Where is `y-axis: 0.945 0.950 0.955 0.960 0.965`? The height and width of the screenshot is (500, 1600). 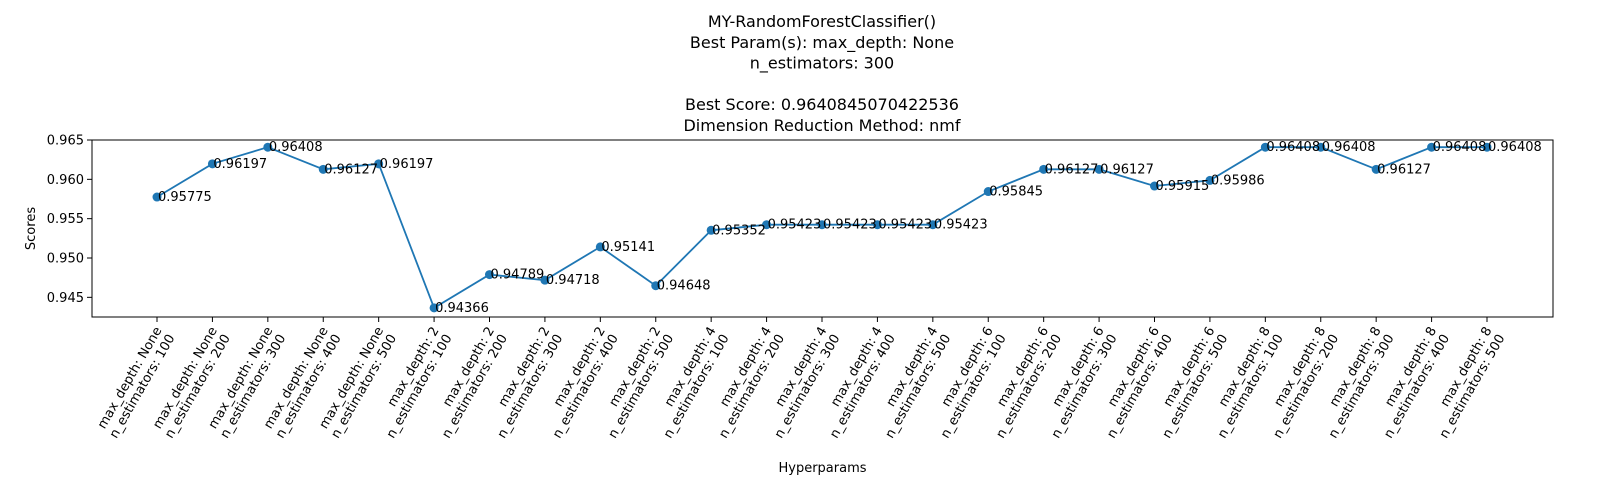
y-axis: 0.945 0.950 0.955 0.960 0.965 is located at coordinates (69, 220).